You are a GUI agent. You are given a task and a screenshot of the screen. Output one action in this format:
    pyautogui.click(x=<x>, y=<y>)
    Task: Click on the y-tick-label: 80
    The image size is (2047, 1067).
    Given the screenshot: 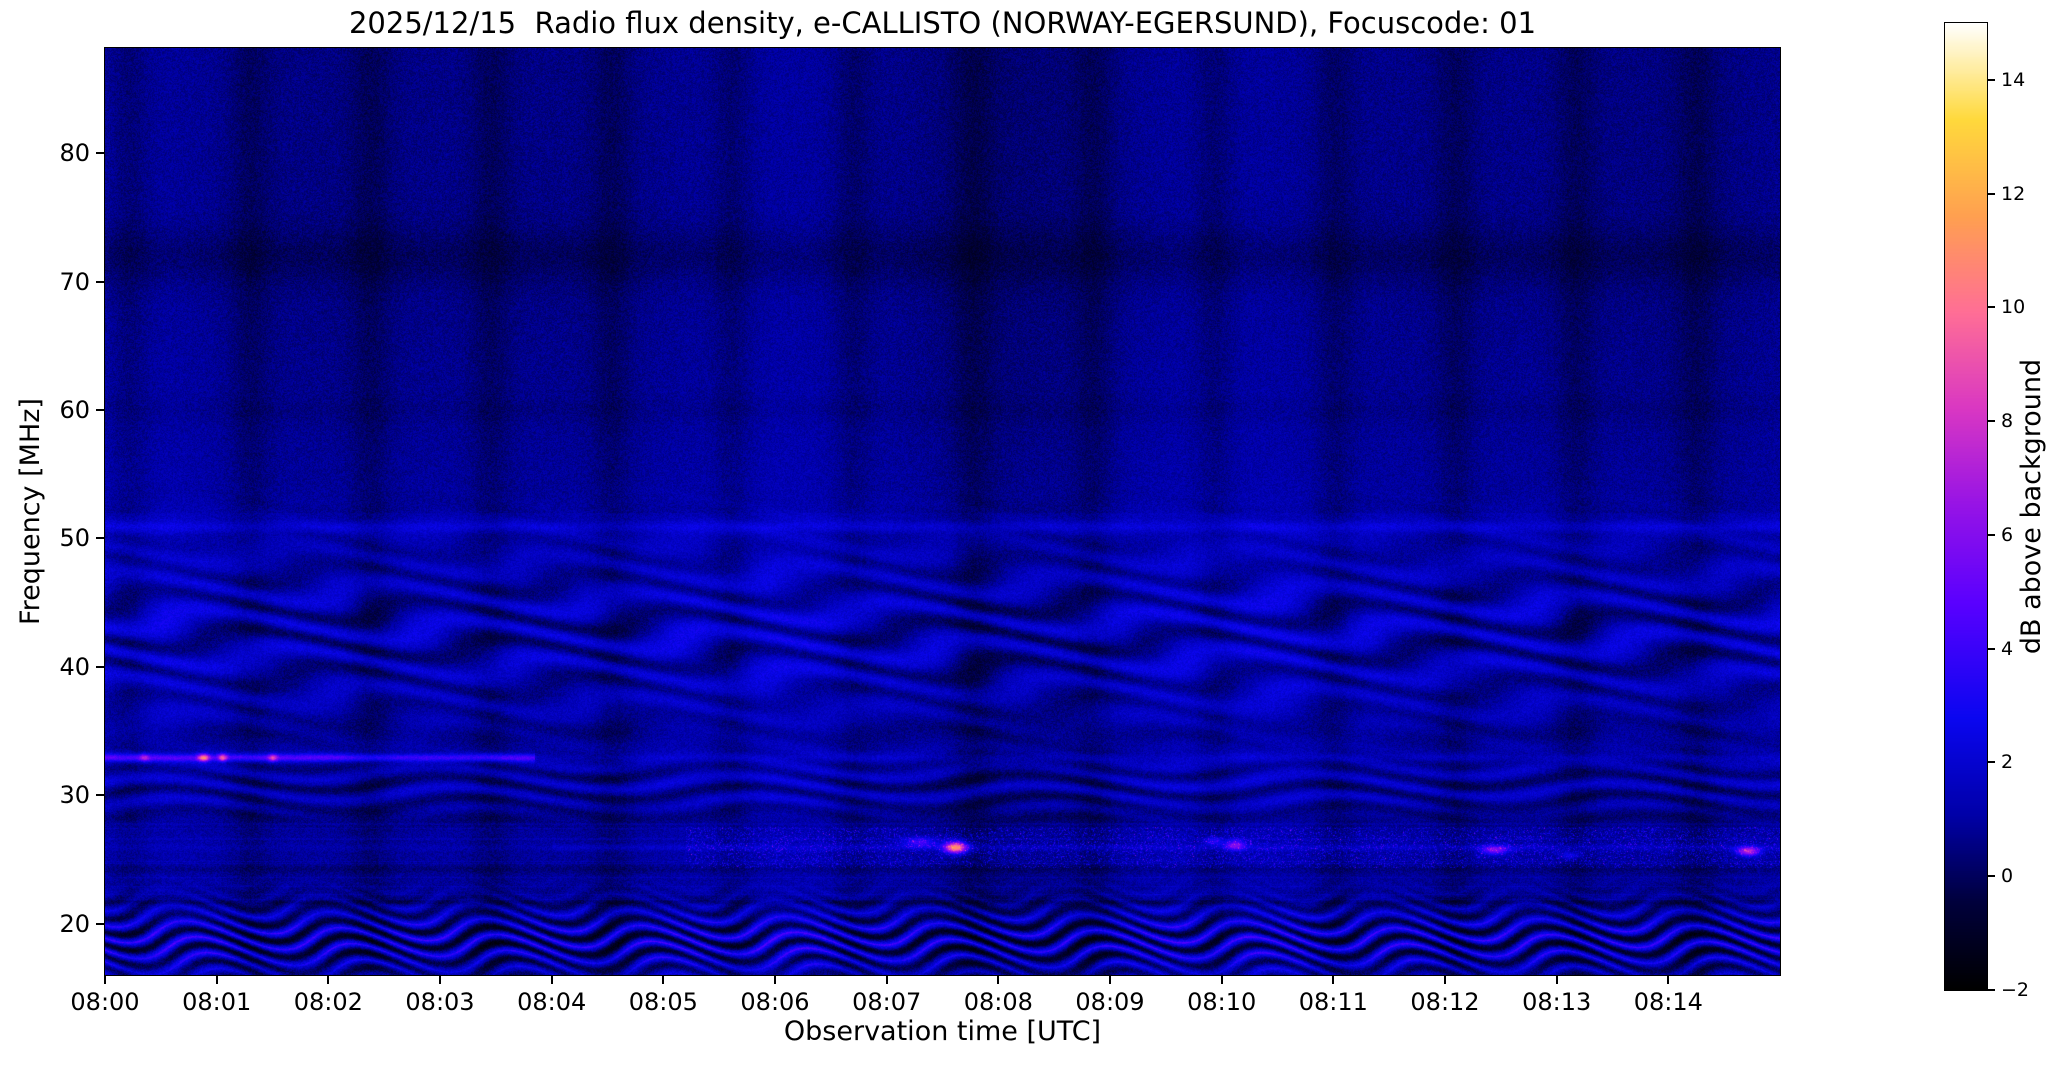 What is the action you would take?
    pyautogui.click(x=74, y=153)
    